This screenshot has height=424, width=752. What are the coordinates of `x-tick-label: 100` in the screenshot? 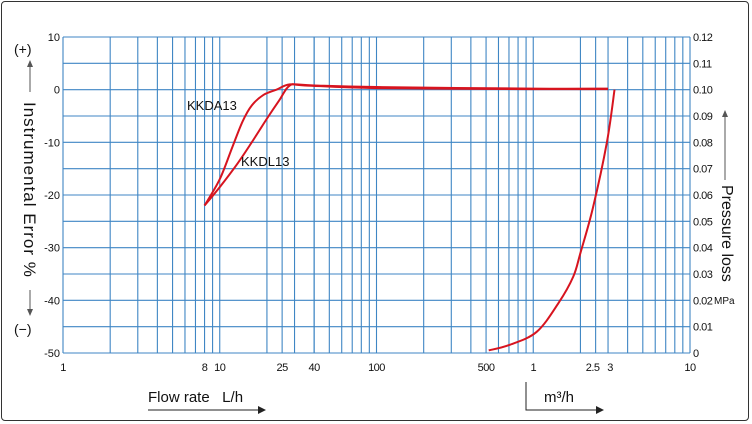 It's located at (376, 368).